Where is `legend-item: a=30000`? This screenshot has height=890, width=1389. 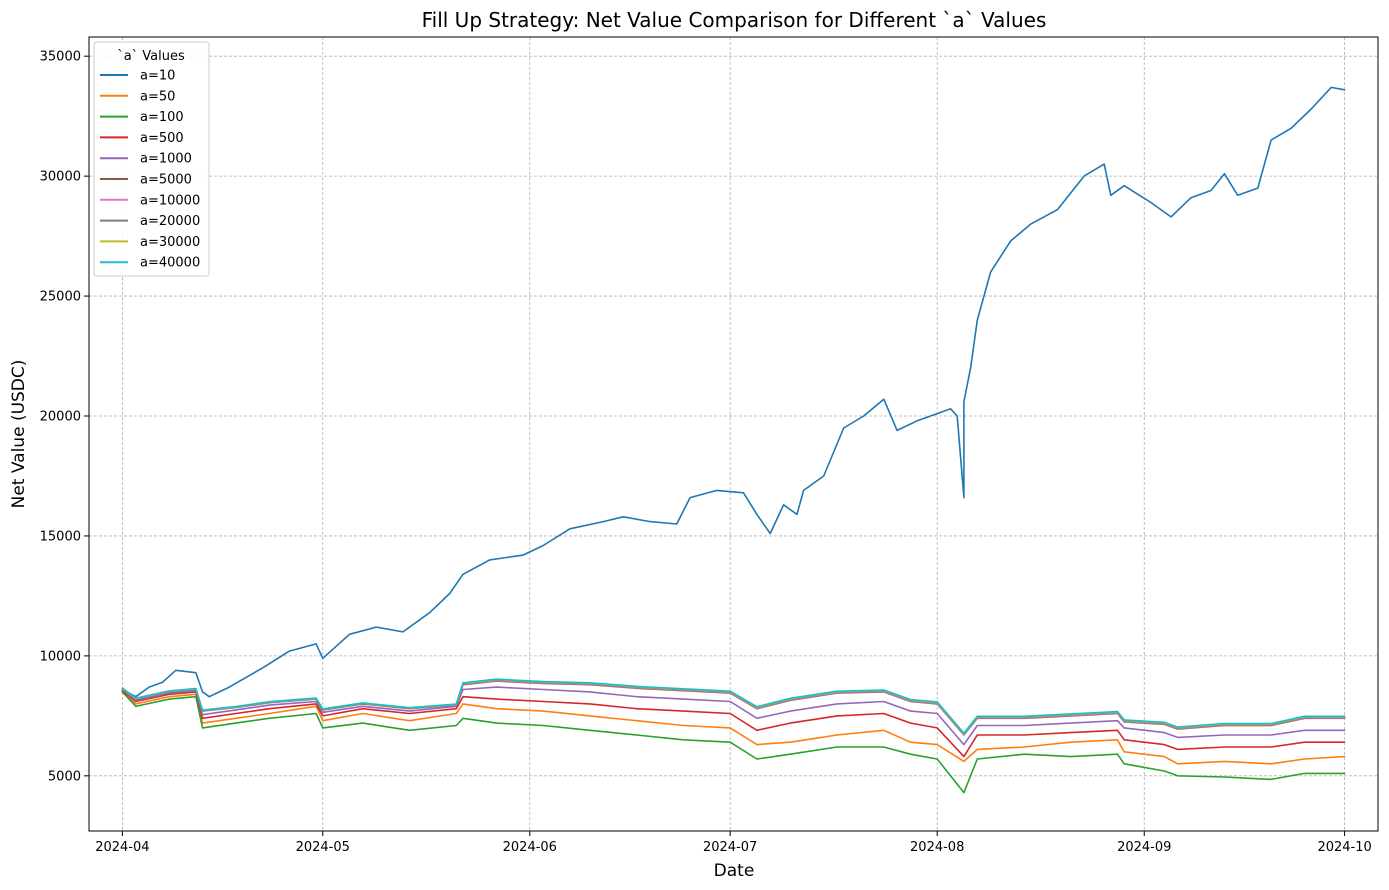 legend-item: a=30000 is located at coordinates (150, 242).